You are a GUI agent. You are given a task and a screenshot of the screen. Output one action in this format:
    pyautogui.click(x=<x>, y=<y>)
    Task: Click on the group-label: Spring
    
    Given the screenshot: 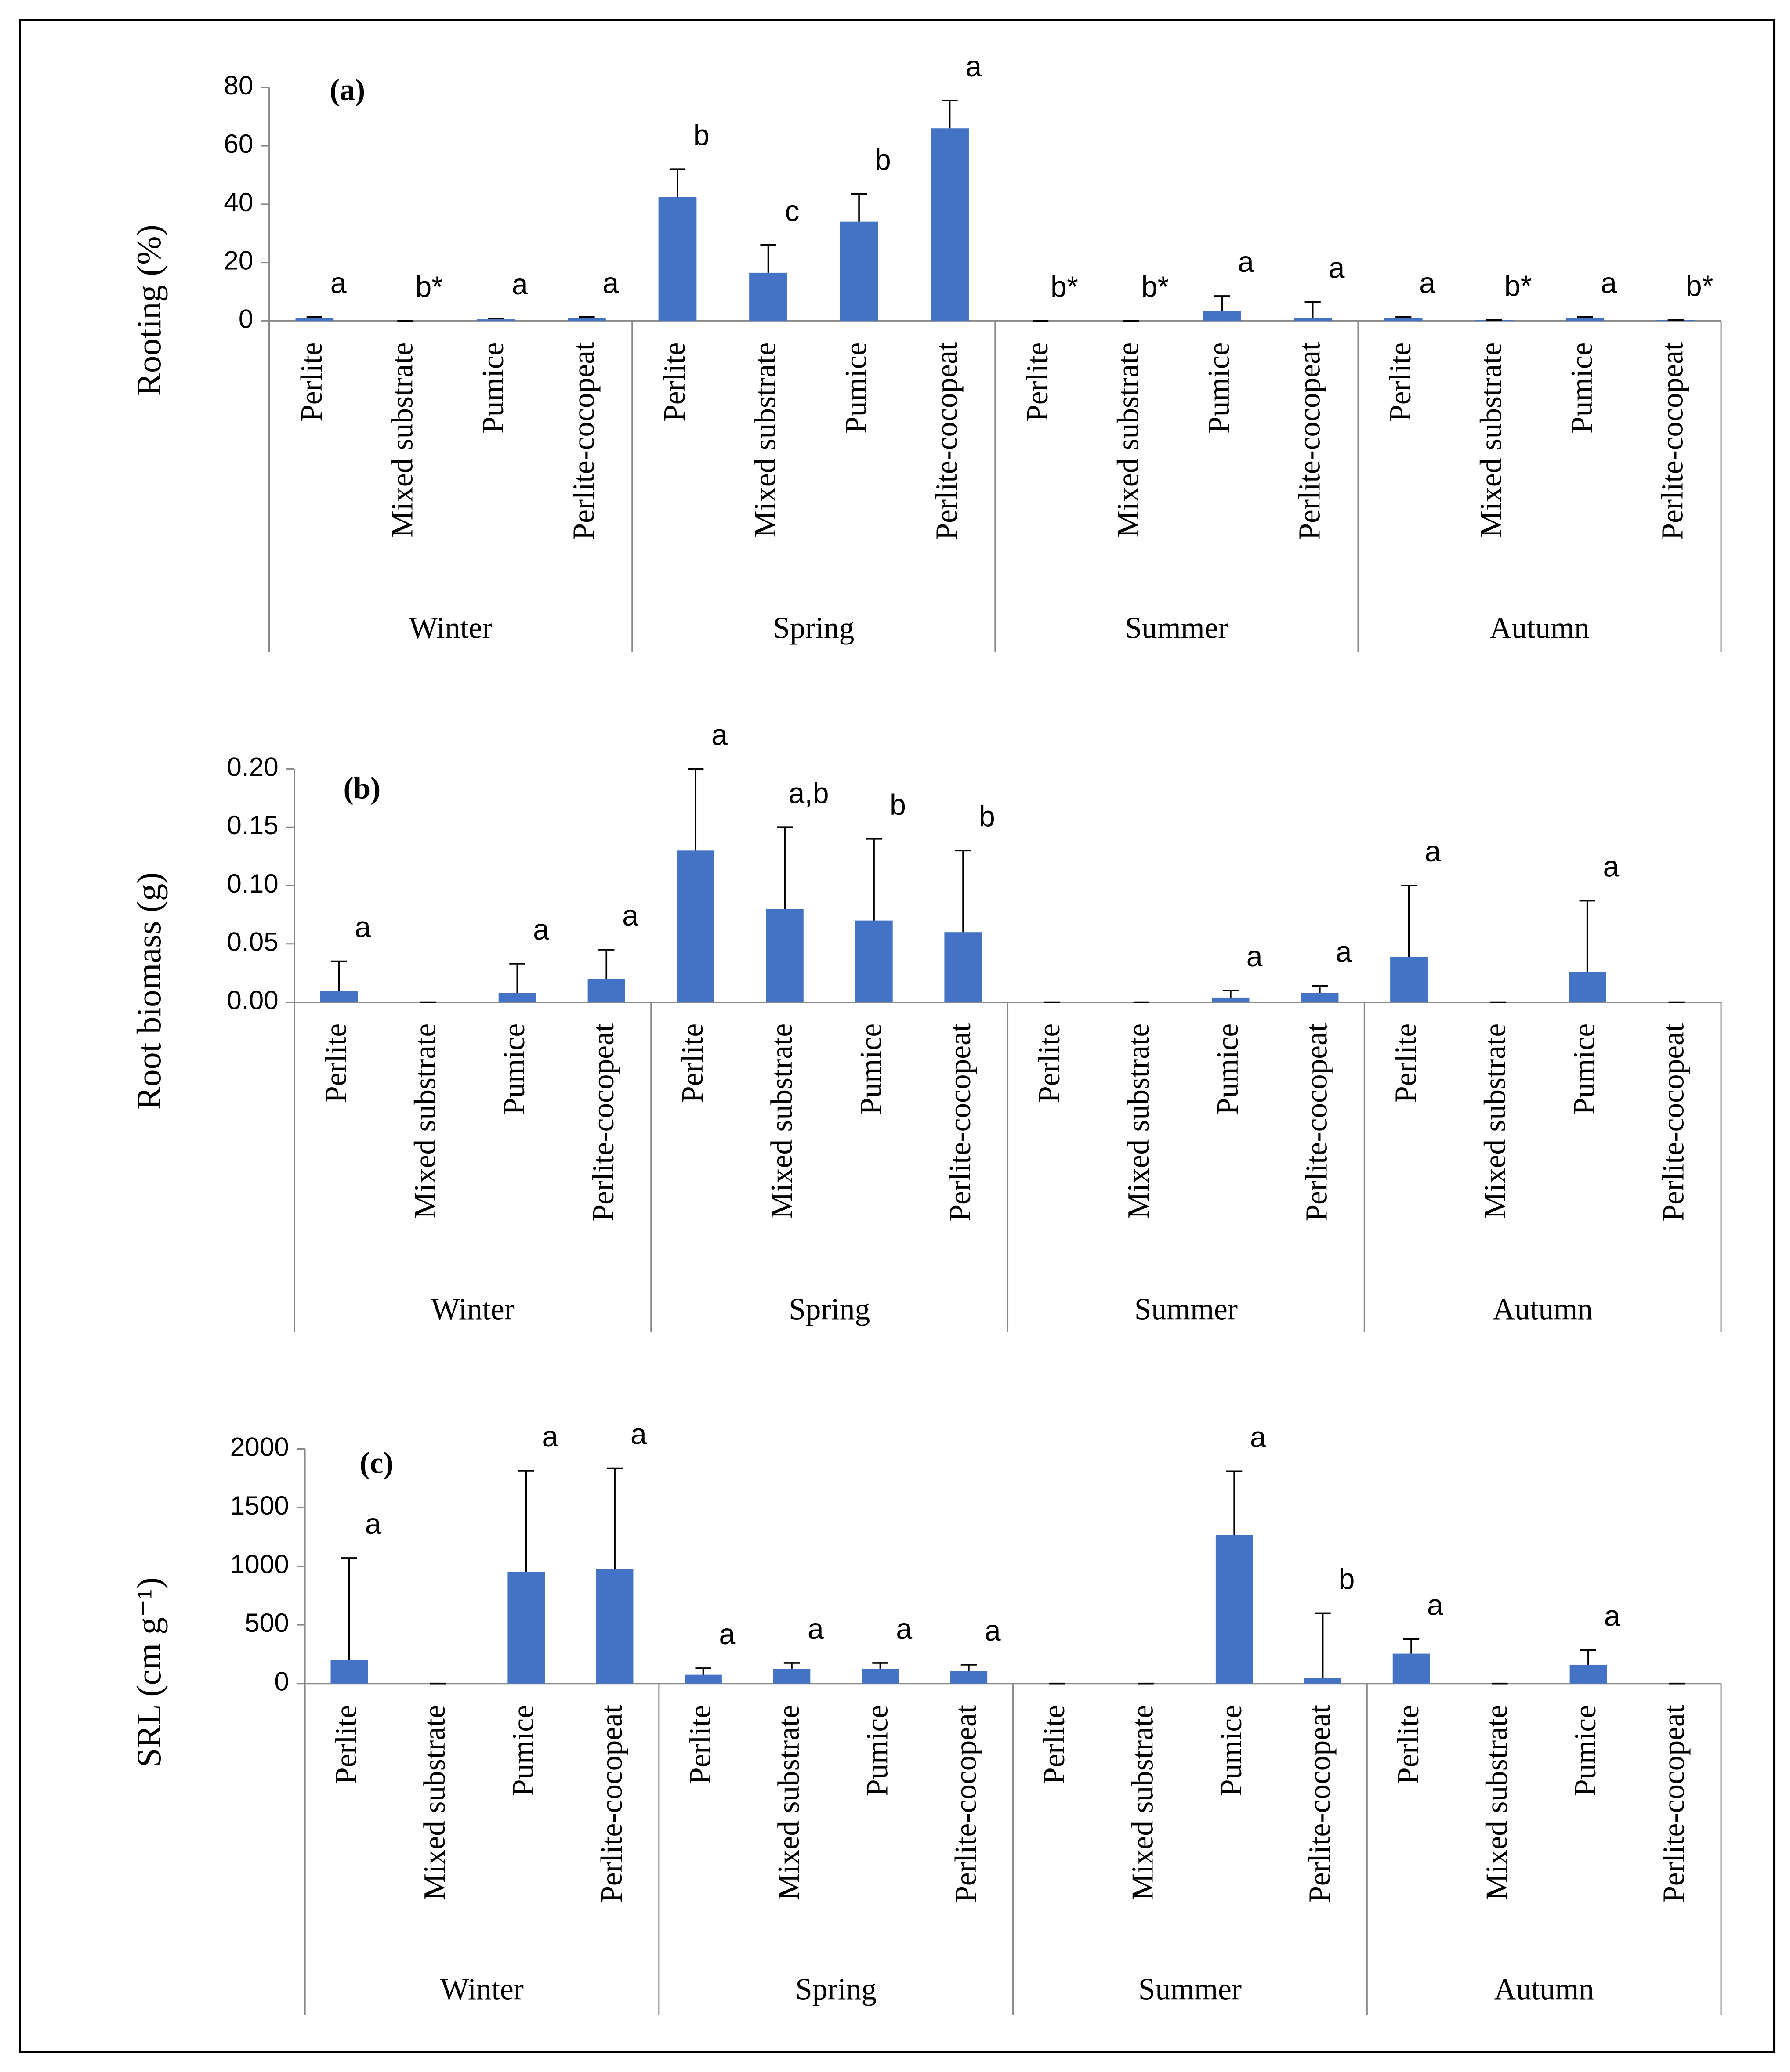 What is the action you would take?
    pyautogui.click(x=813, y=628)
    